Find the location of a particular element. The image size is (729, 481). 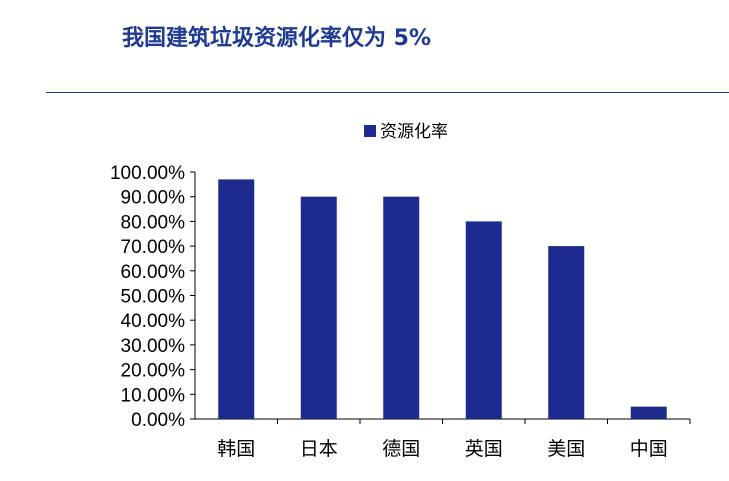

y-tick-label: 30.00% is located at coordinates (153, 346).